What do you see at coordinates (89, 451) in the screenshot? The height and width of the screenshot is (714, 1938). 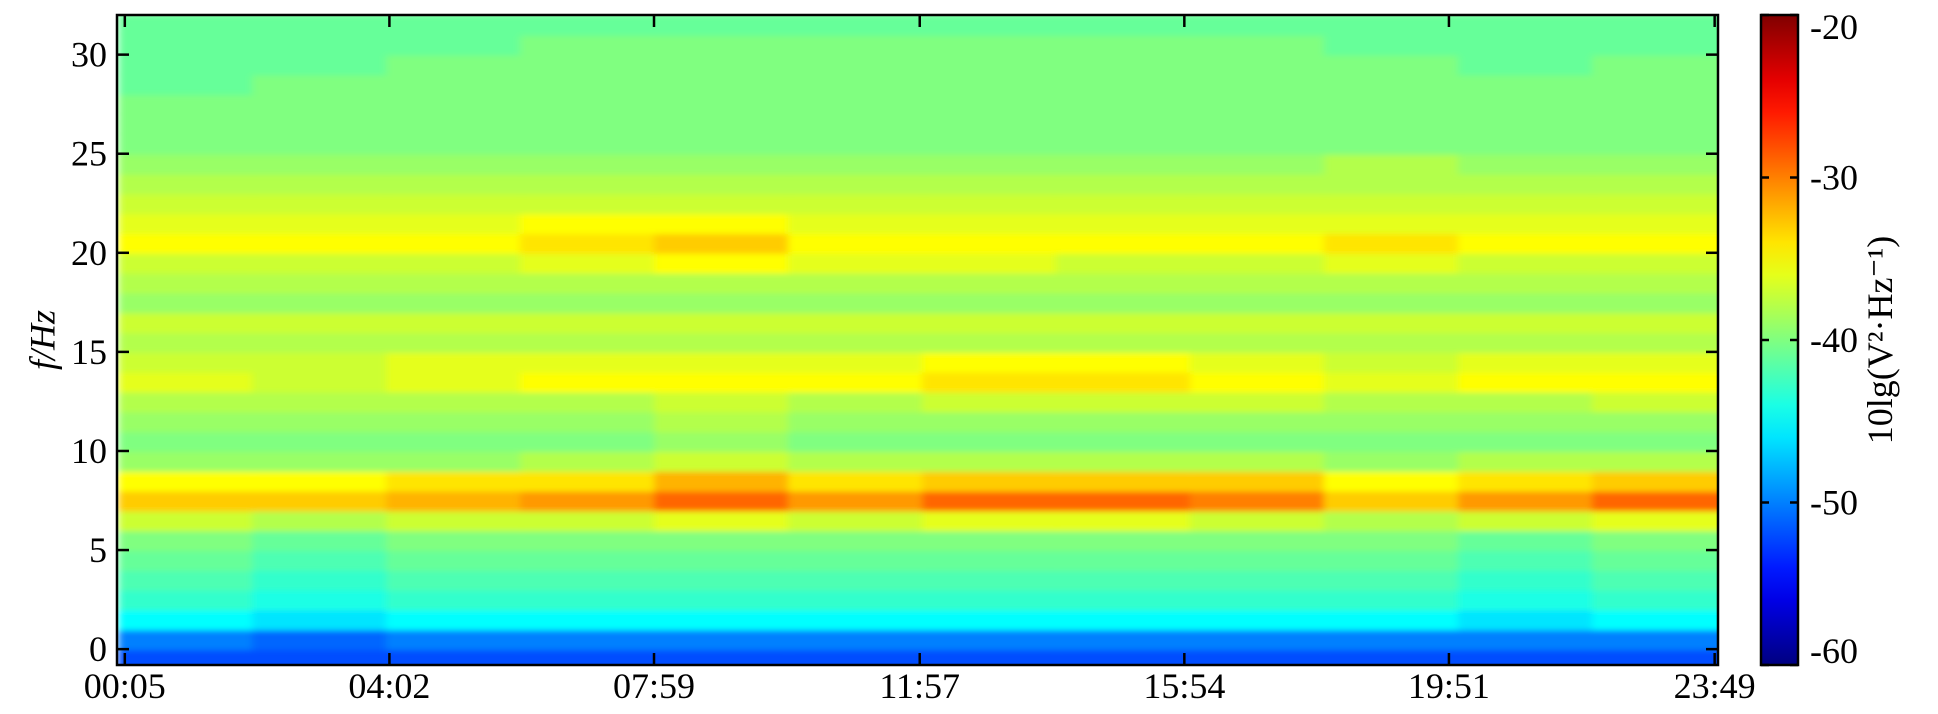 I see `y-tick-label: 10` at bounding box center [89, 451].